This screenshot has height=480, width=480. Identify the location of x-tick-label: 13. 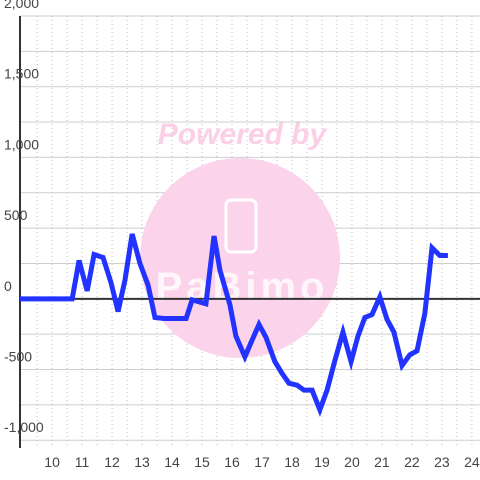
(142, 462).